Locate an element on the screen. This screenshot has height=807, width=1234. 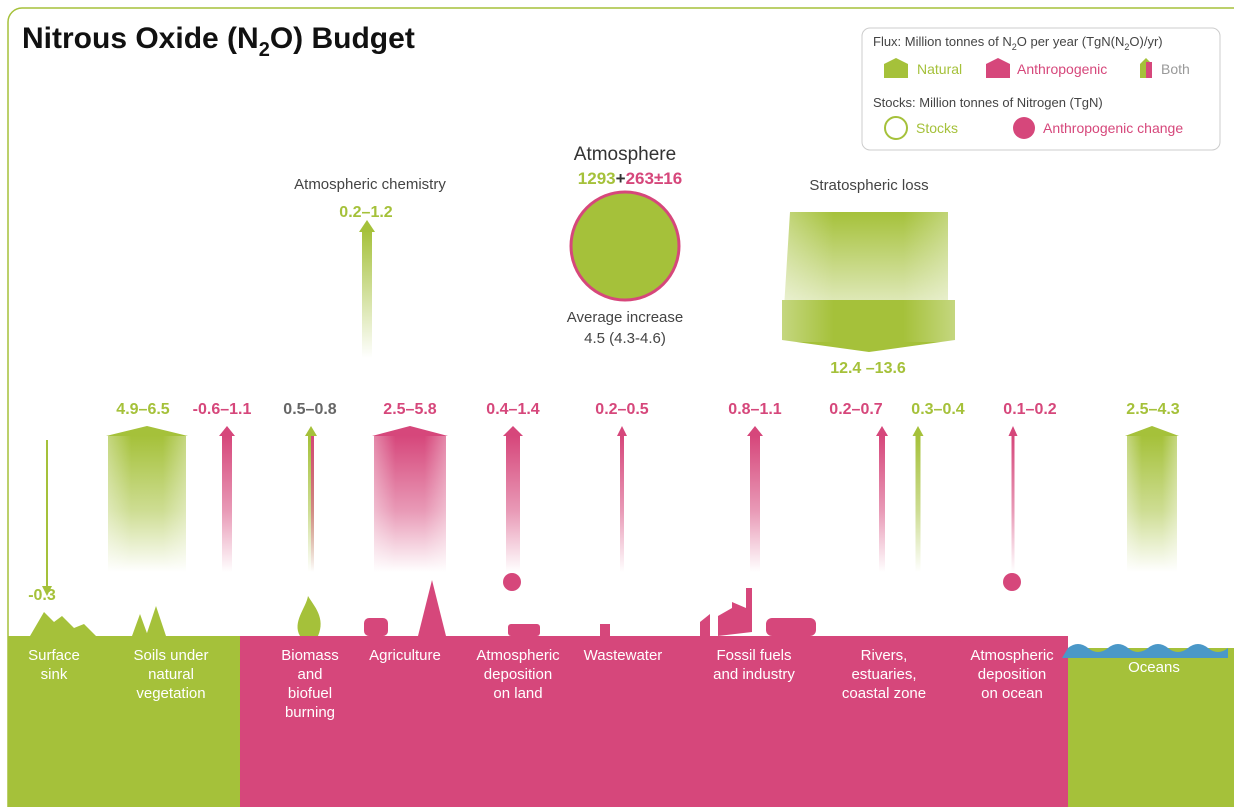
t: + is located at coordinates (621, 178).